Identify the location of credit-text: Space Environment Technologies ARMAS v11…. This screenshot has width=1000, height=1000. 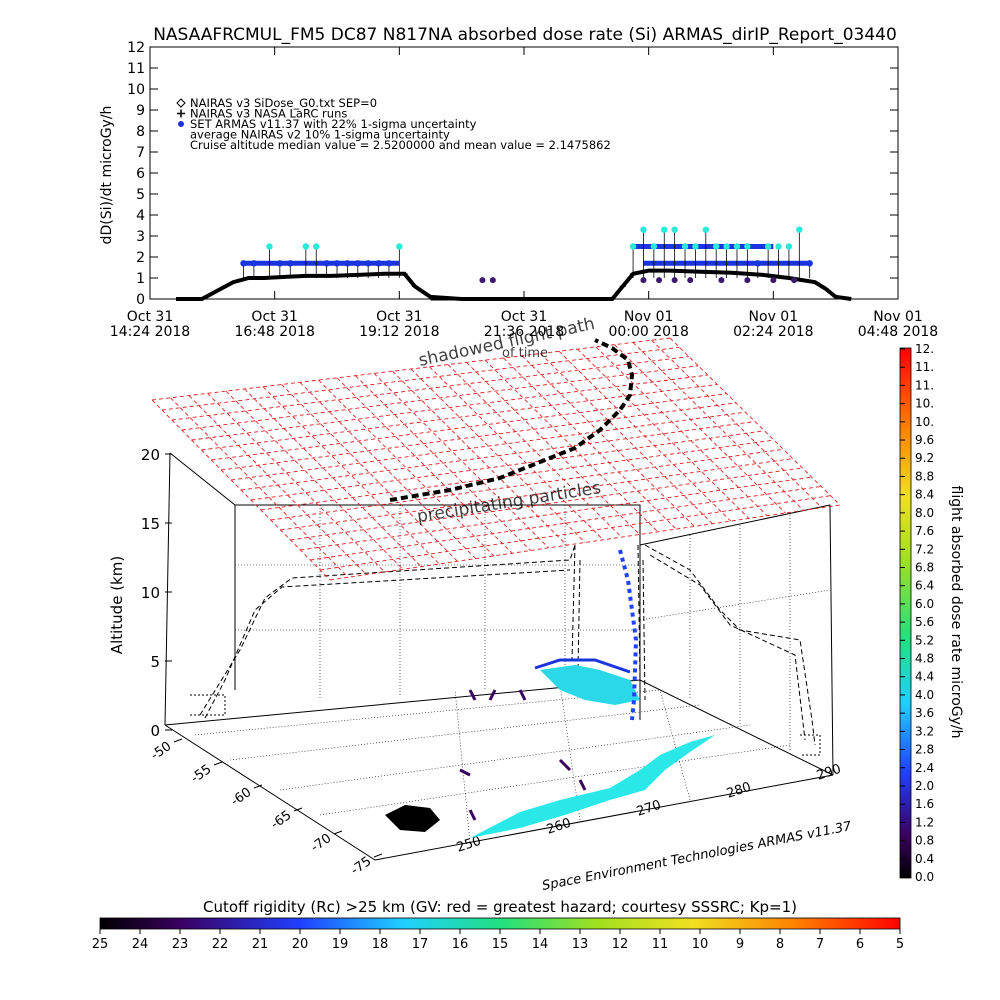
(697, 856).